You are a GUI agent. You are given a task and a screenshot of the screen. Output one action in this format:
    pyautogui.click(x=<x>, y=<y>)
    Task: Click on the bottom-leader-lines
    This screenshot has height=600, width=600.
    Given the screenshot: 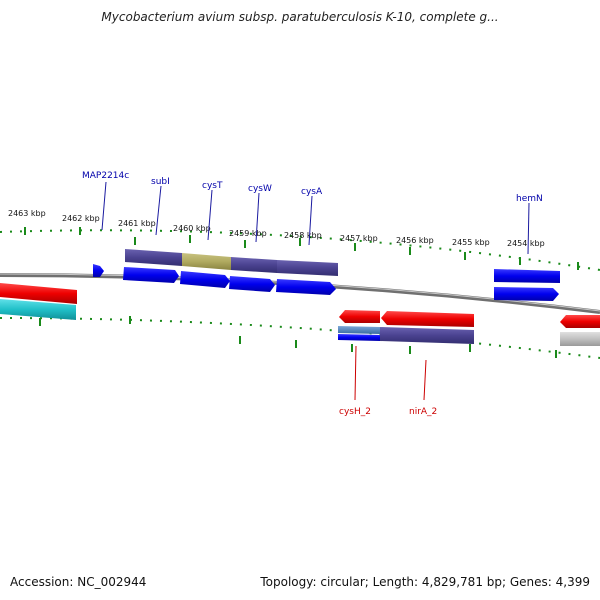 What is the action you would take?
    pyautogui.click(x=390, y=373)
    